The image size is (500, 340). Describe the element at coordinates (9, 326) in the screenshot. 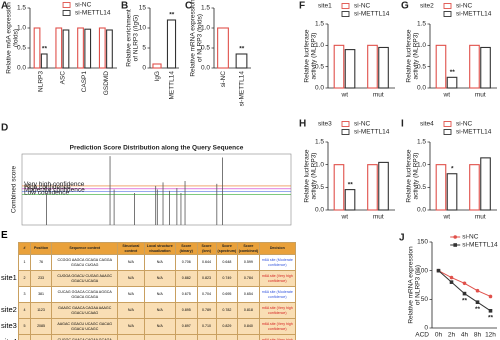

I see `row-label: site3` at that location.